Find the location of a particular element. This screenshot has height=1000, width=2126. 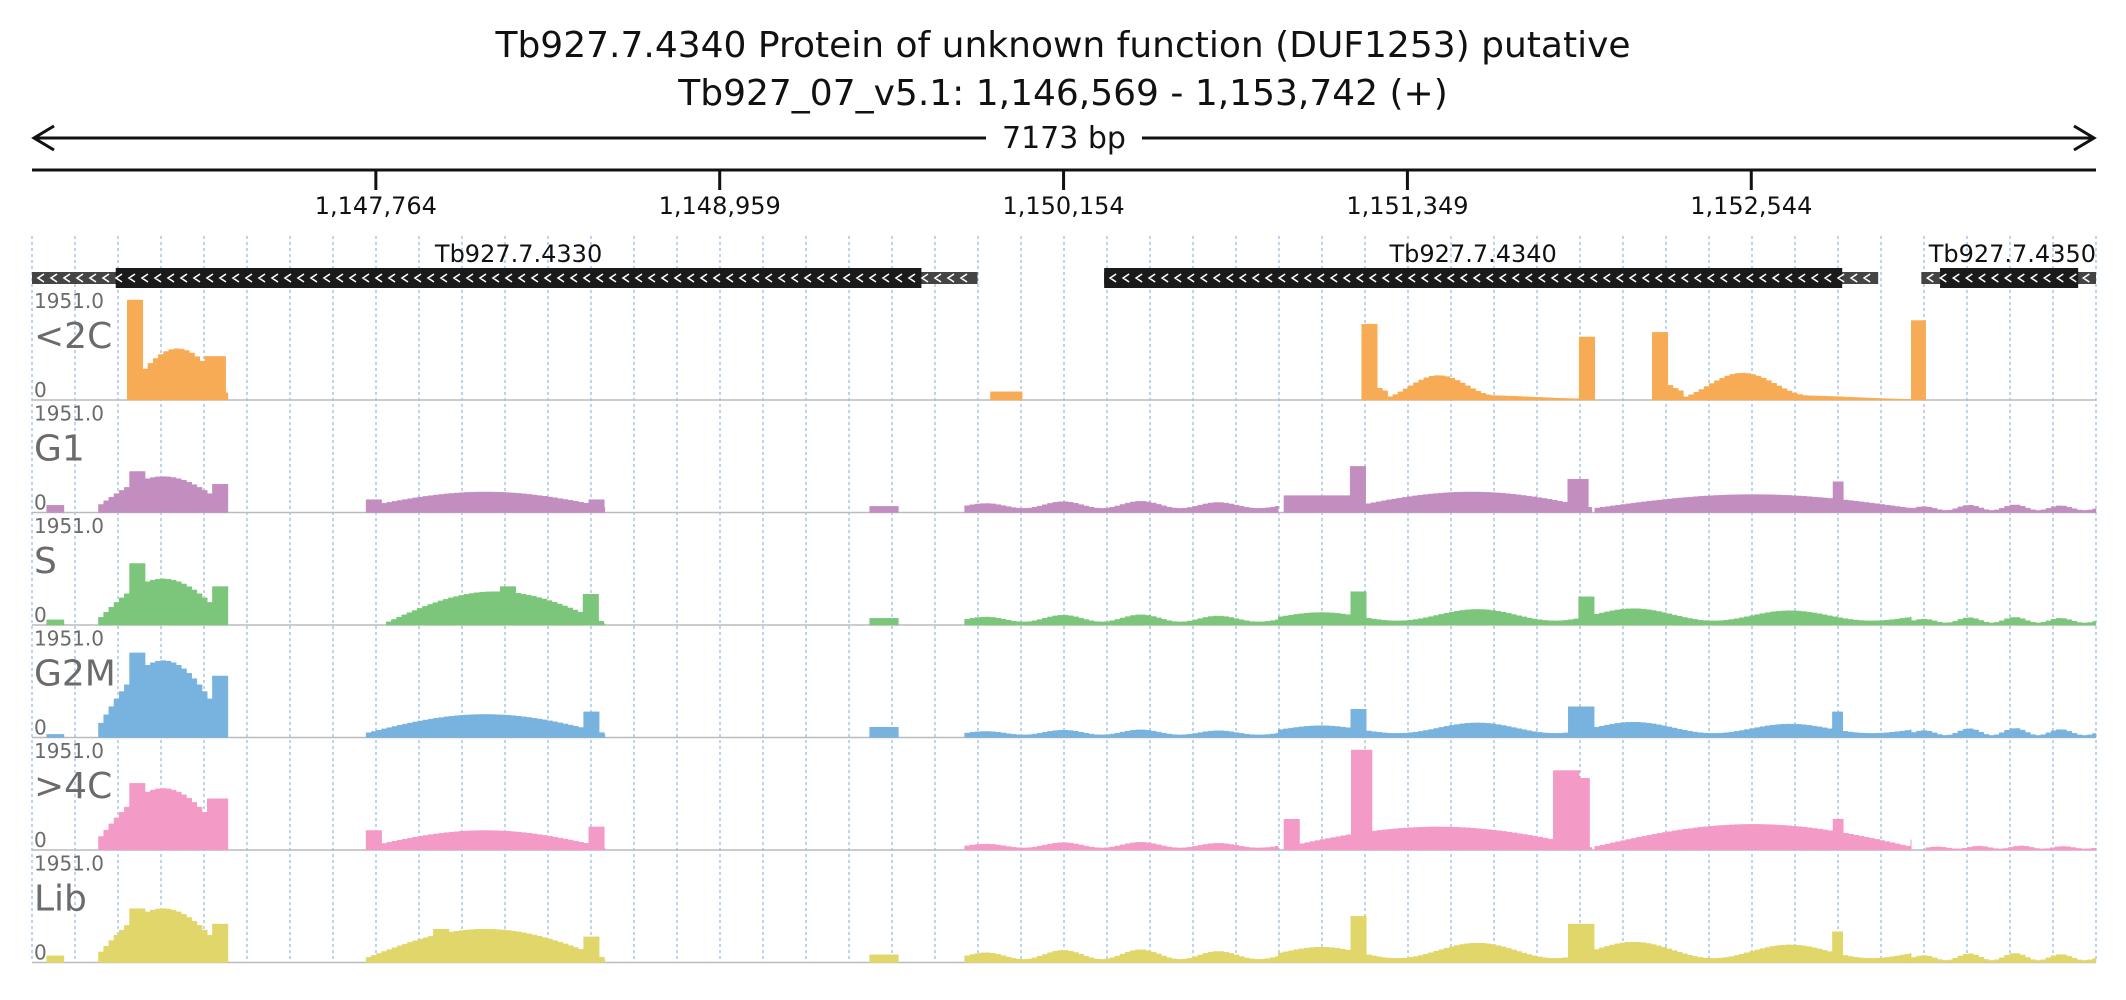

track-3: 1951.0 0 S is located at coordinates (1064, 570).